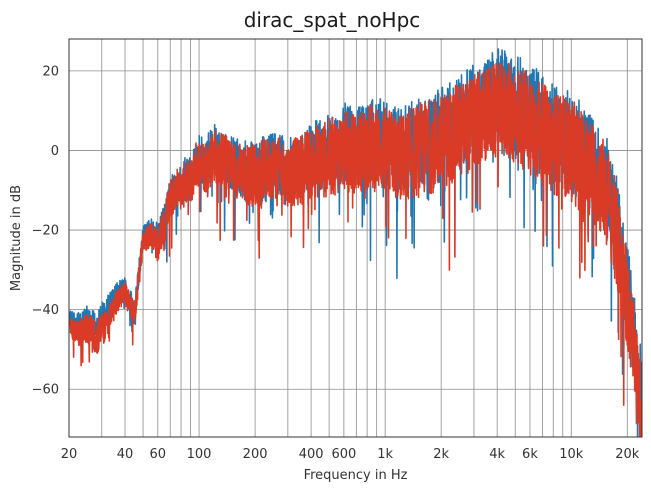  I want to click on chart-title: dirac_spat_noHpc, so click(332, 20).